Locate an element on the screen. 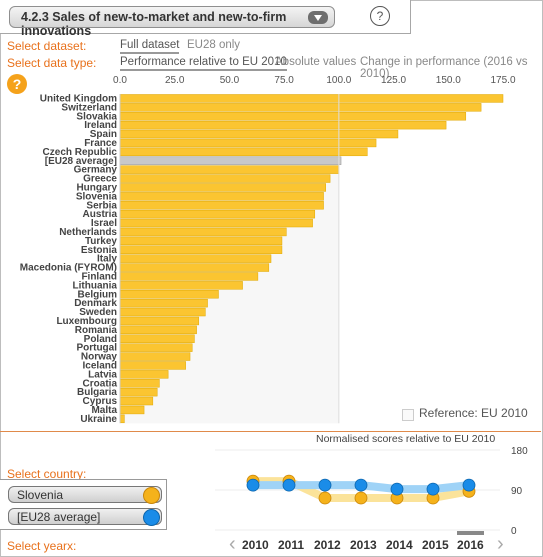  country-label: Macedonia (FYROM) is located at coordinates (68, 268).